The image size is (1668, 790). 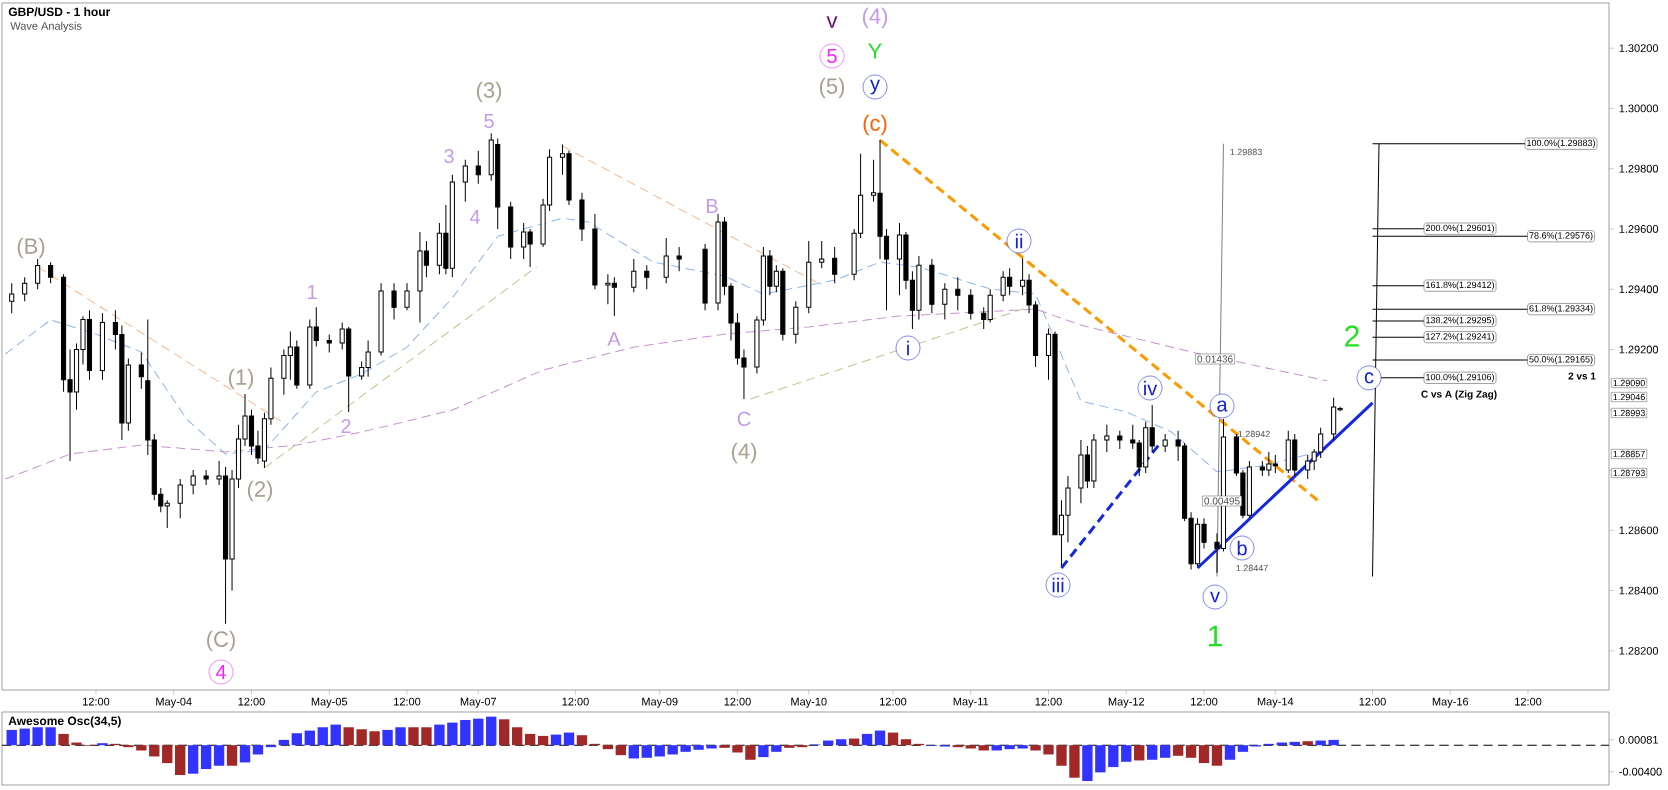 What do you see at coordinates (59, 12) in the screenshot?
I see `chart-title: GBP/USD - 1 hour` at bounding box center [59, 12].